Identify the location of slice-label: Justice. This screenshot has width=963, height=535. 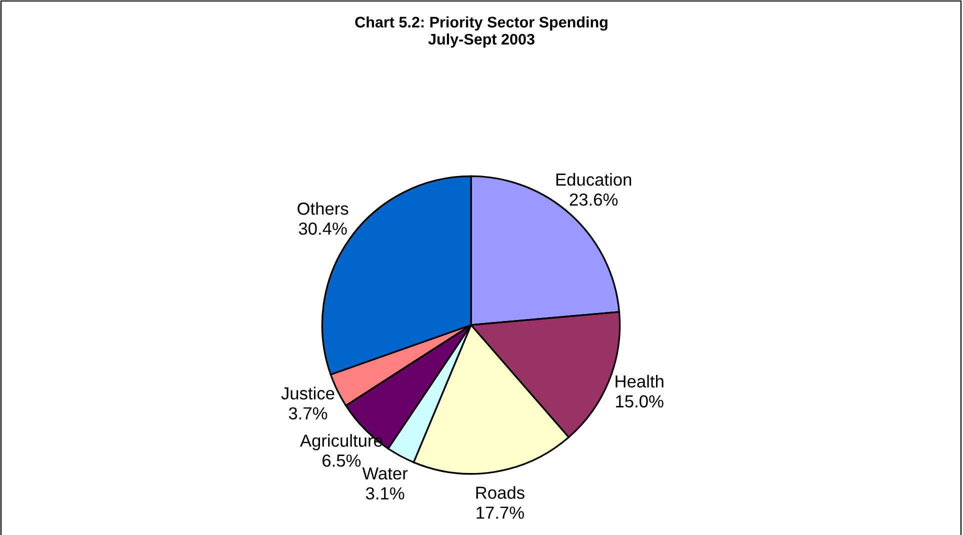
(307, 393).